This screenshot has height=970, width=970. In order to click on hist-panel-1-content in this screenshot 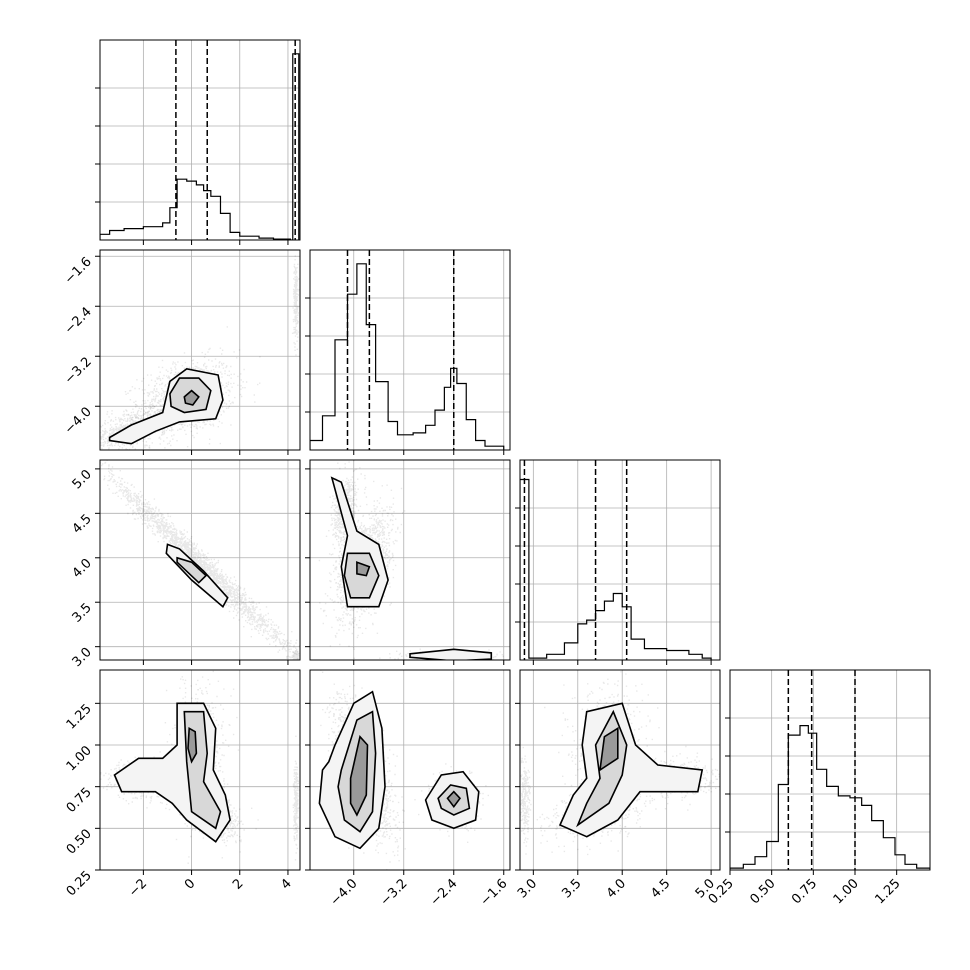, I will do `click(410, 350)`.